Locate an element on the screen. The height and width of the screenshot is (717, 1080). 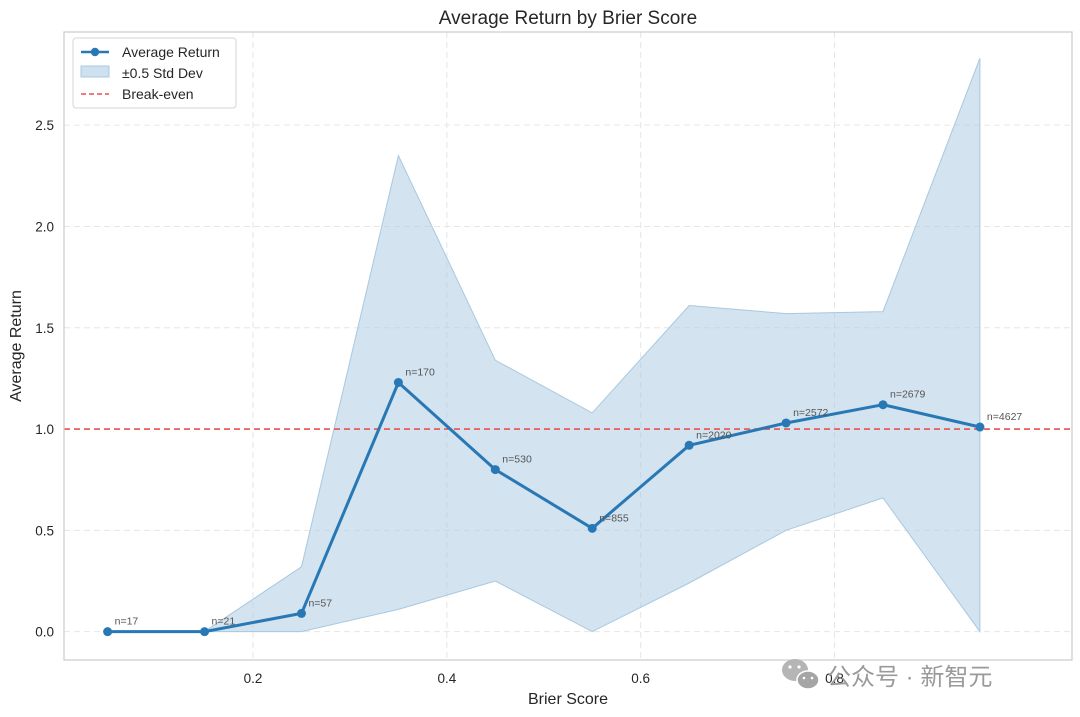
wechat-icon is located at coordinates (801, 674).